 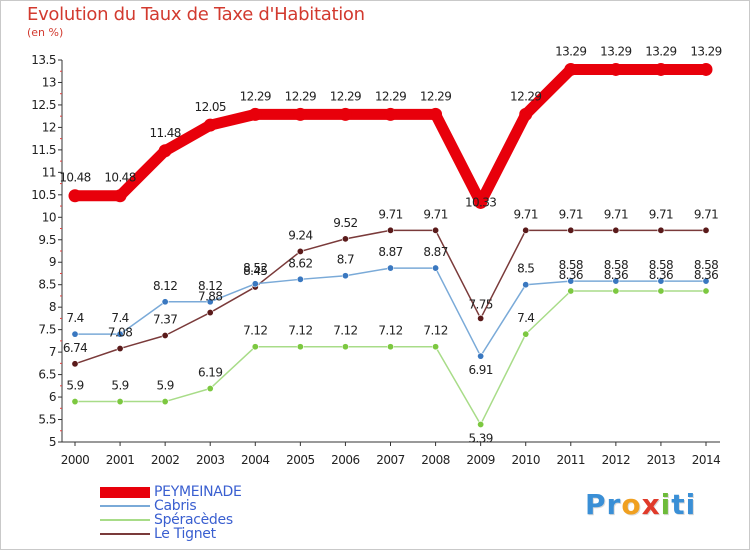 I want to click on x-tick-label: 2012, so click(x=616, y=460).